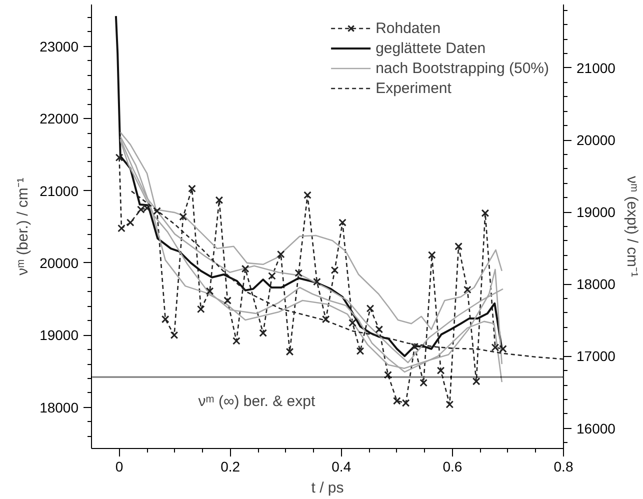 This screenshot has width=643, height=499. What do you see at coordinates (327, 488) in the screenshot?
I see `x-axis-title: t / ps` at bounding box center [327, 488].